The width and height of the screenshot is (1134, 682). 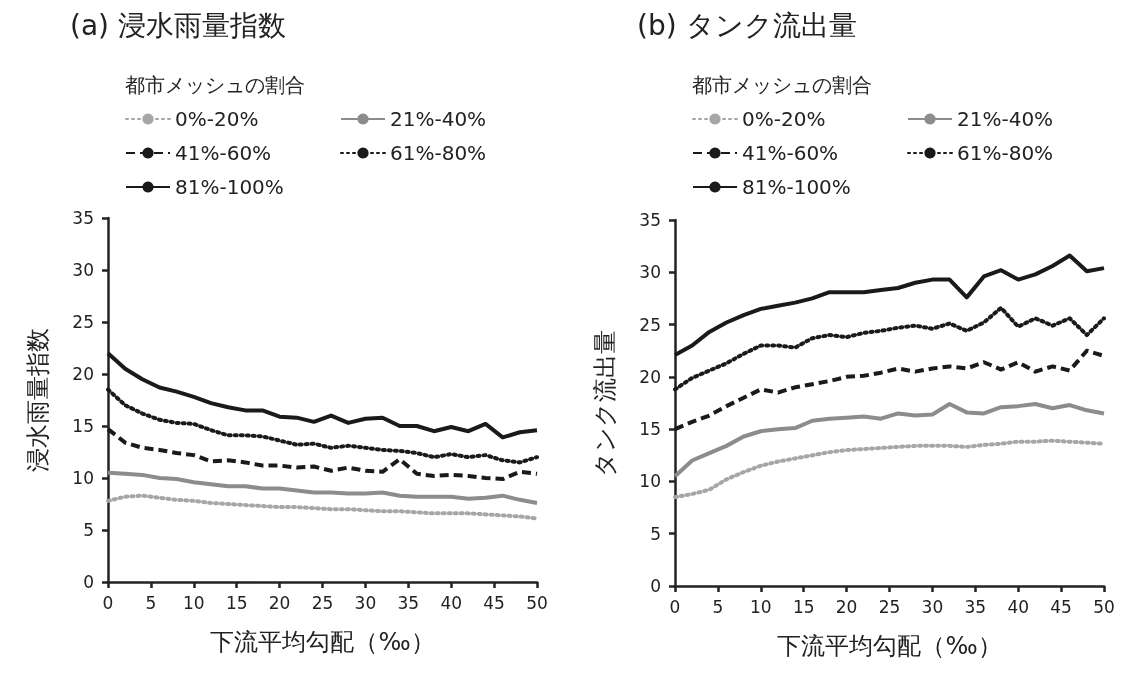 What do you see at coordinates (38, 400) in the screenshot?
I see `y-axis-title: 浸水雨量指数` at bounding box center [38, 400].